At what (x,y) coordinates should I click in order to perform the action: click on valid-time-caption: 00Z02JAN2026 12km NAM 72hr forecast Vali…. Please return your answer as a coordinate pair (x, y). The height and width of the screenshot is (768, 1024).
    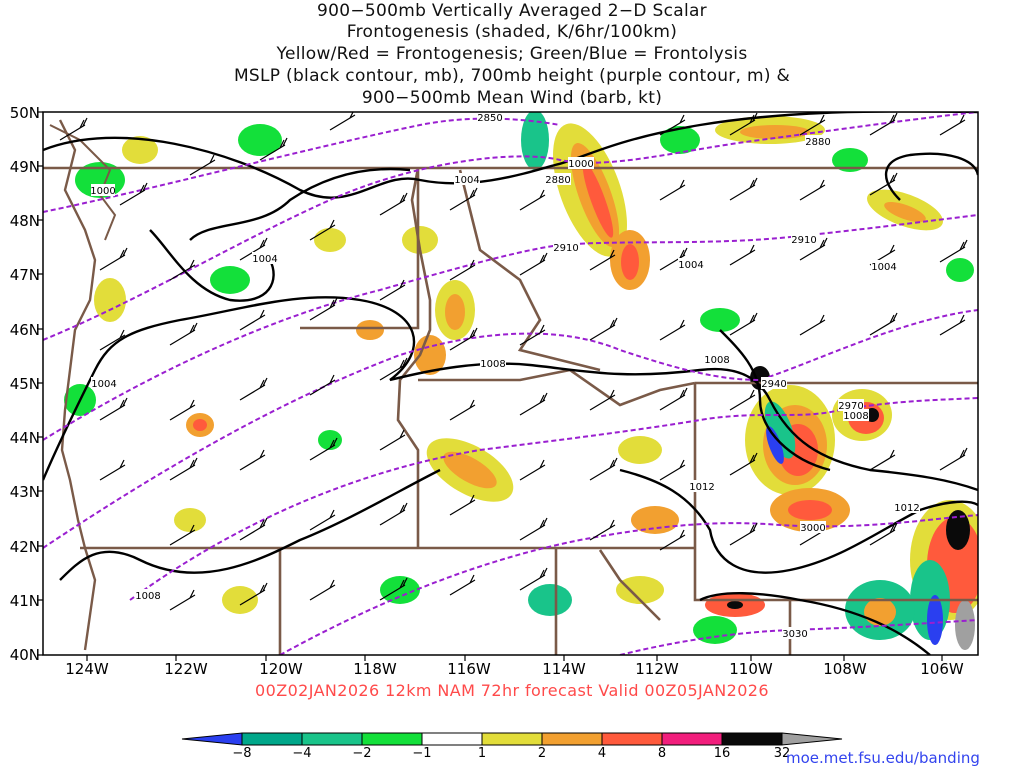
    Looking at the image, I should click on (512, 690).